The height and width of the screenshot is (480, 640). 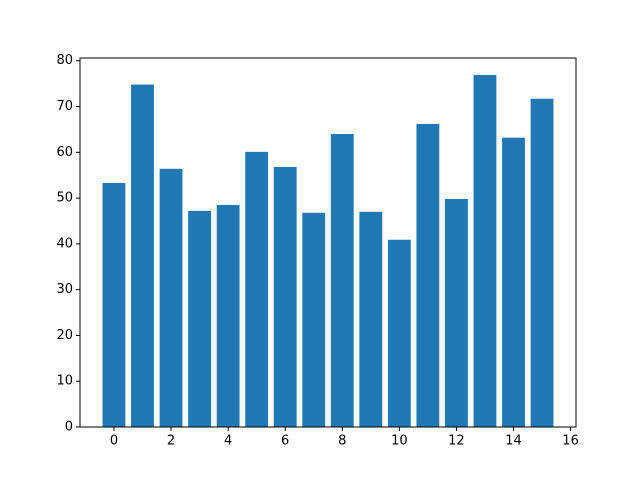 What do you see at coordinates (513, 441) in the screenshot?
I see `x-tick-label: 14` at bounding box center [513, 441].